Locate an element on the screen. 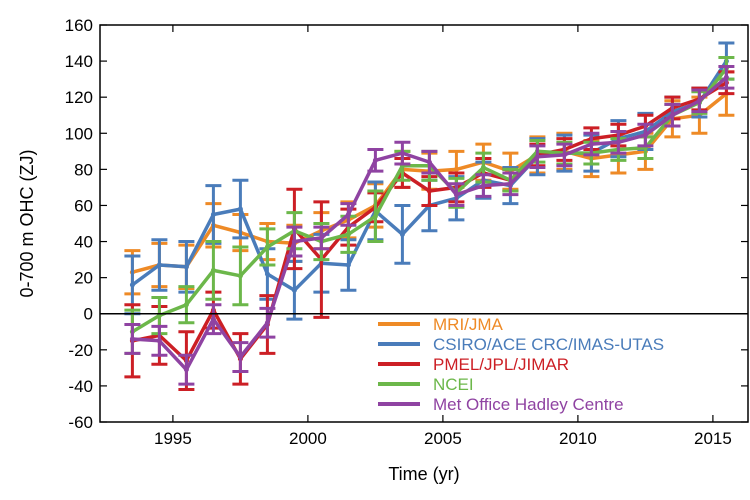  y-axis-label: 0-700 m OHC (ZJ) is located at coordinates (27, 223).